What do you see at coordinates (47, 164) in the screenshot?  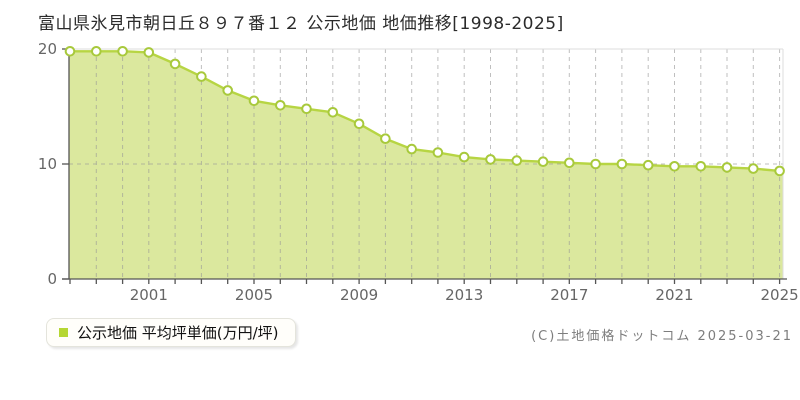 I see `y-tick-label: 10` at bounding box center [47, 164].